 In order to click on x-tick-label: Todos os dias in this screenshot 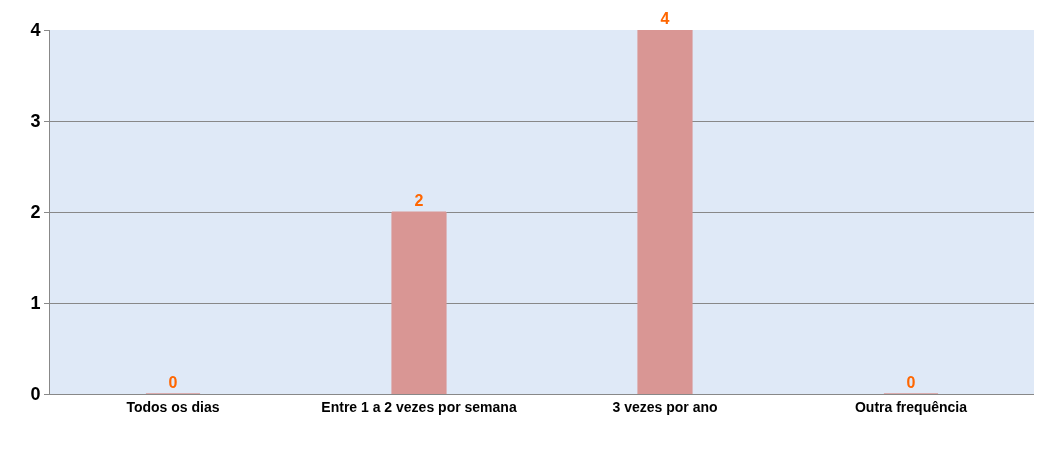, I will do `click(173, 406)`.